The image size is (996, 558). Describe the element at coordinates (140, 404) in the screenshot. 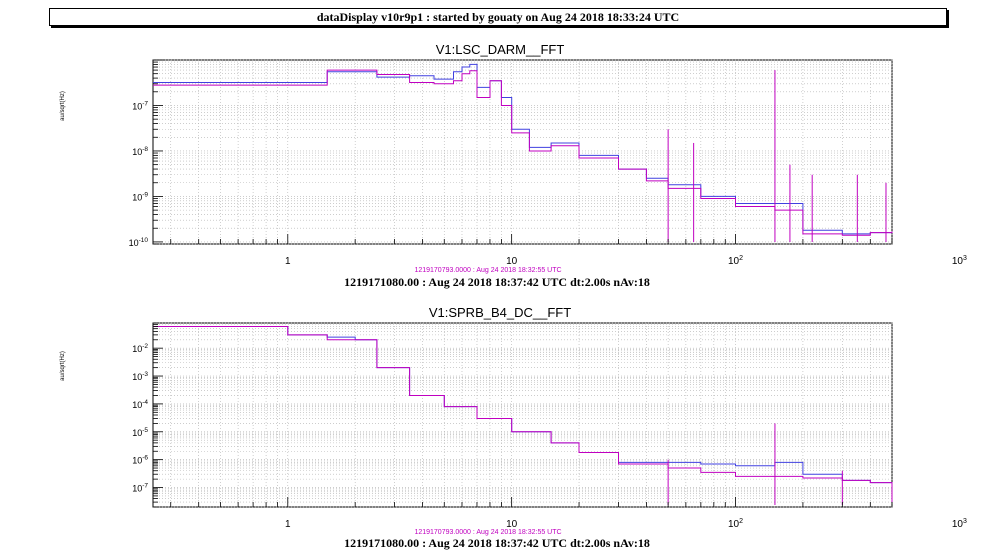

I see `y-tick-label: 10⁻⁴` at that location.